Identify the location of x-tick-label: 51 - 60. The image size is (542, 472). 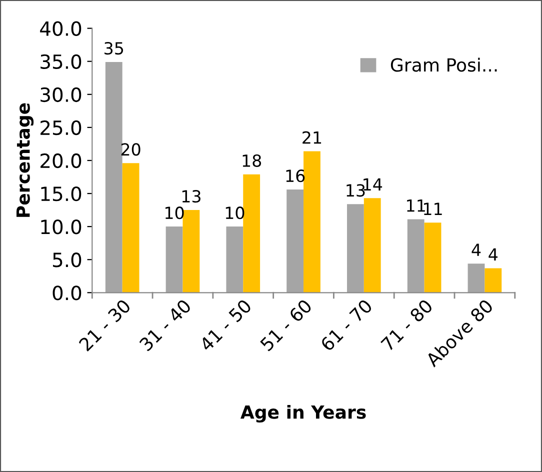
(286, 325).